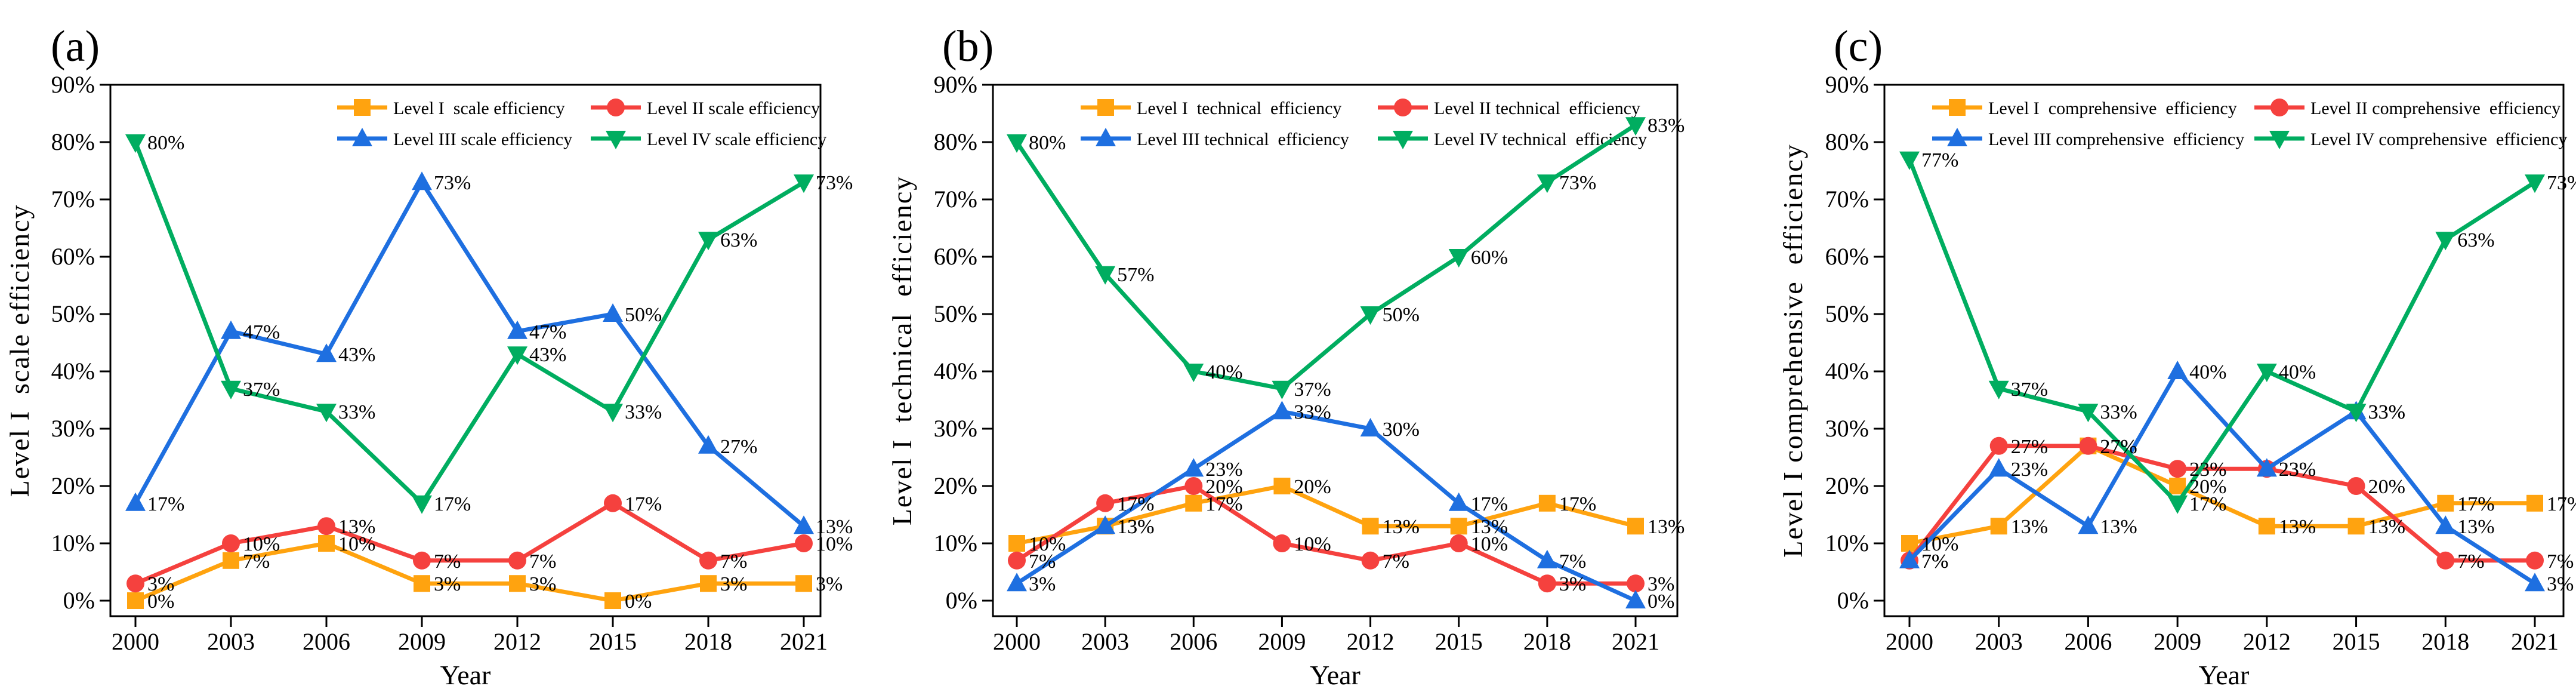  I want to click on y-axis-tick-label: 40%, so click(1847, 371).